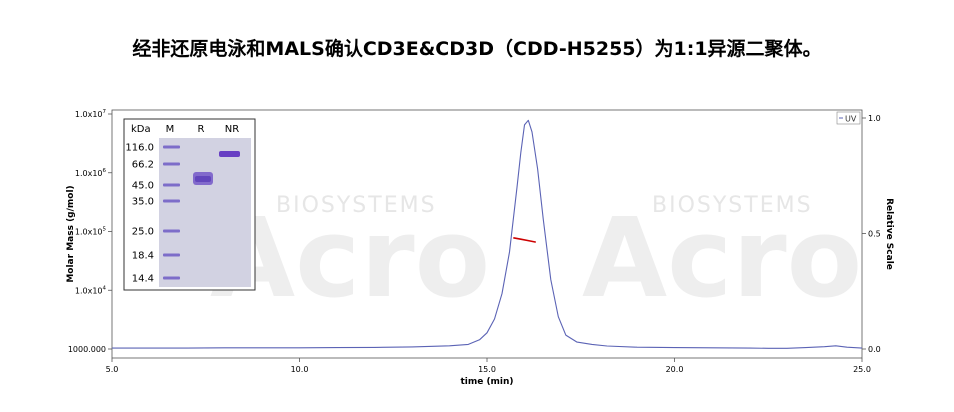 The image size is (954, 412). What do you see at coordinates (524, 240) in the screenshot?
I see `molar-mass-line` at bounding box center [524, 240].